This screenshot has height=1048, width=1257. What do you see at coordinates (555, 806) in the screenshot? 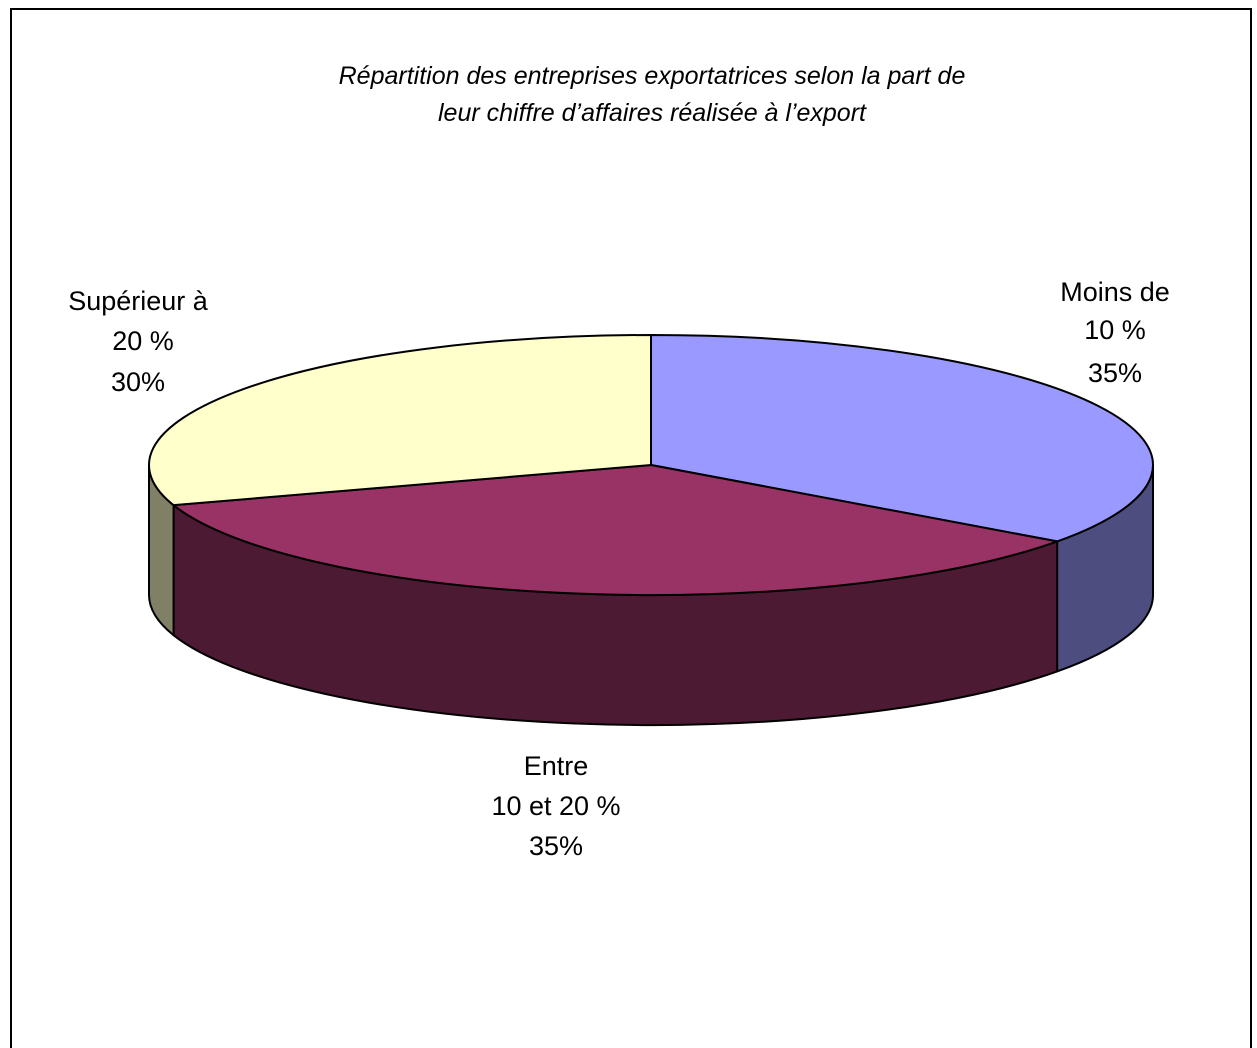
I see `slice-label-entre-10-et-20-line-2: 10 et 20 %` at bounding box center [555, 806].